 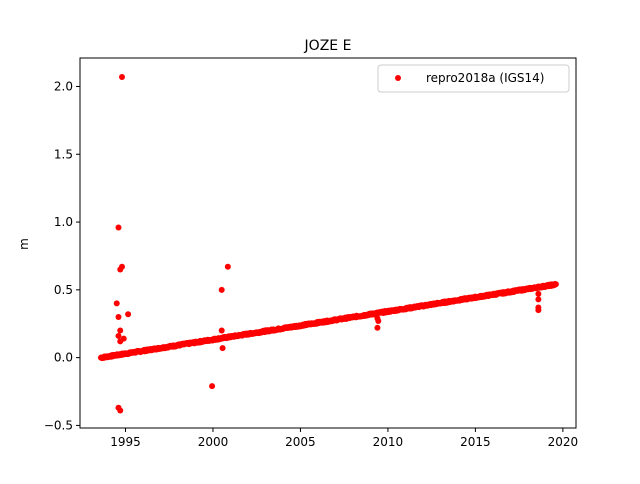 What do you see at coordinates (563, 442) in the screenshot?
I see `x-tick-label: 2020` at bounding box center [563, 442].